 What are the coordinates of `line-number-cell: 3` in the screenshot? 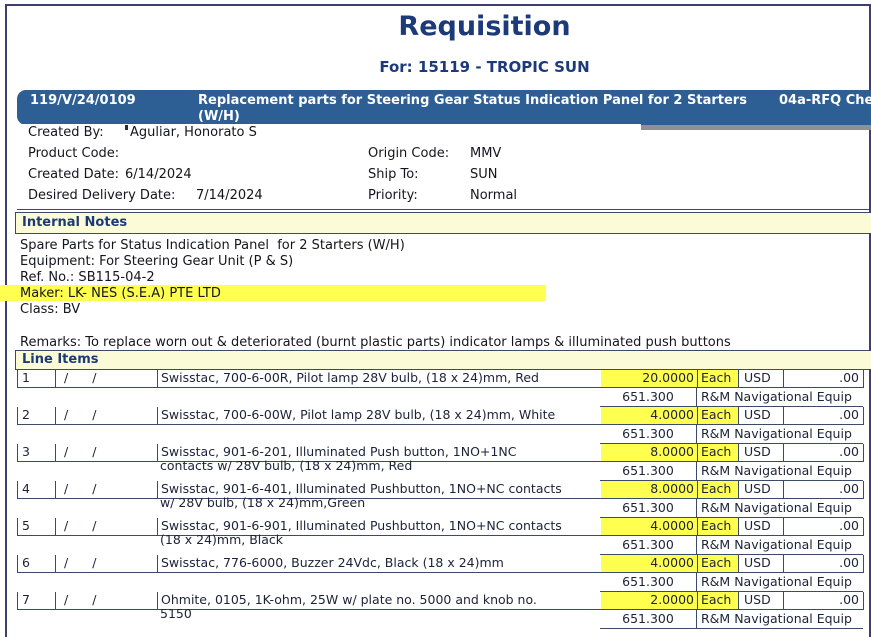 It's located at (37, 452).